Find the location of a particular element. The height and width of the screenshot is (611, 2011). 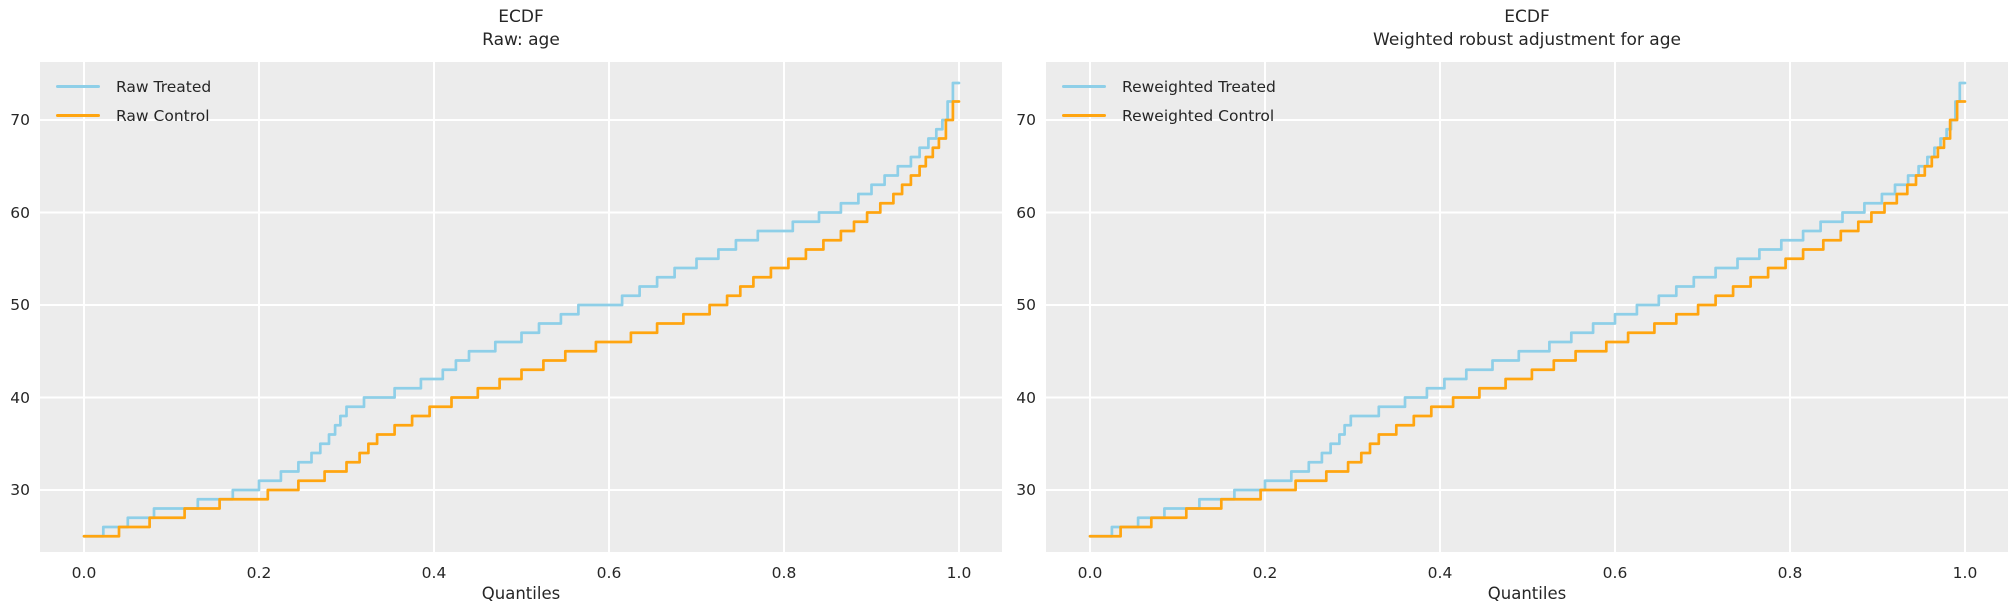

legend-item-treated: Raw Treated is located at coordinates (133, 86).